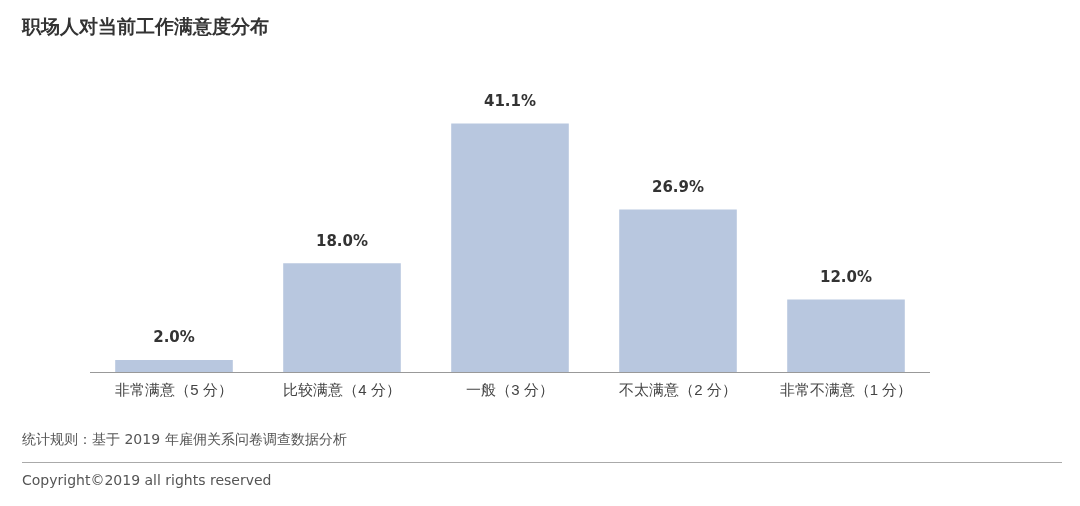 The width and height of the screenshot is (1080, 506). What do you see at coordinates (678, 390) in the screenshot?
I see `x-tick-label: 不太满意（2 分）` at bounding box center [678, 390].